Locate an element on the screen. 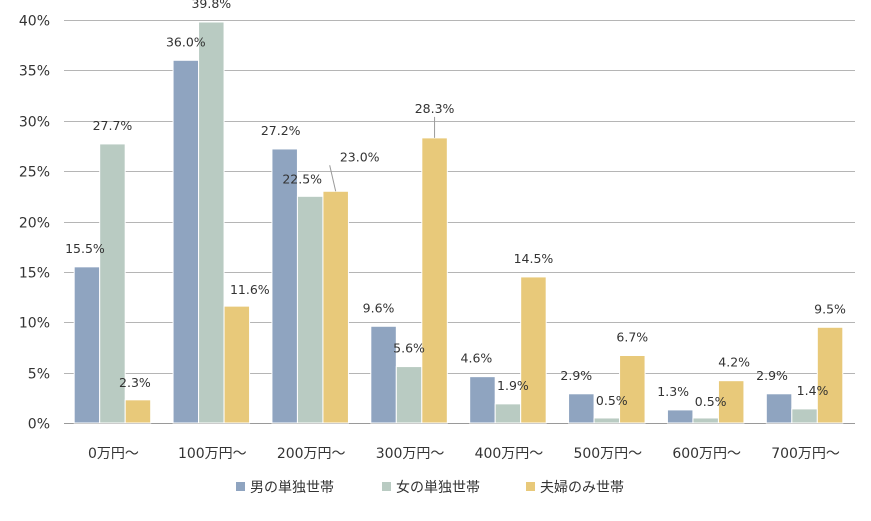 The height and width of the screenshot is (521, 871). data-label: 27.2% is located at coordinates (281, 130).